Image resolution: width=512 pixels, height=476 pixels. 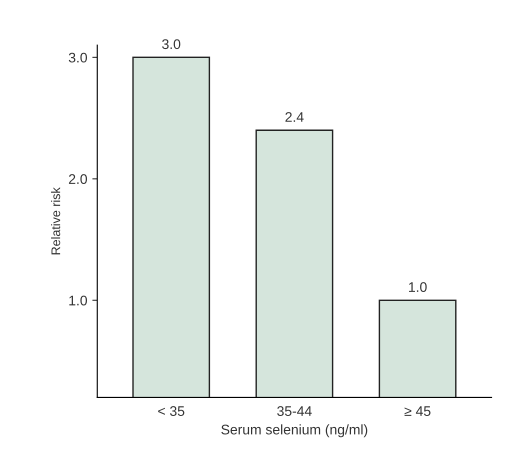 What do you see at coordinates (417, 411) in the screenshot?
I see `x-tick-label: ≥ 45` at bounding box center [417, 411].